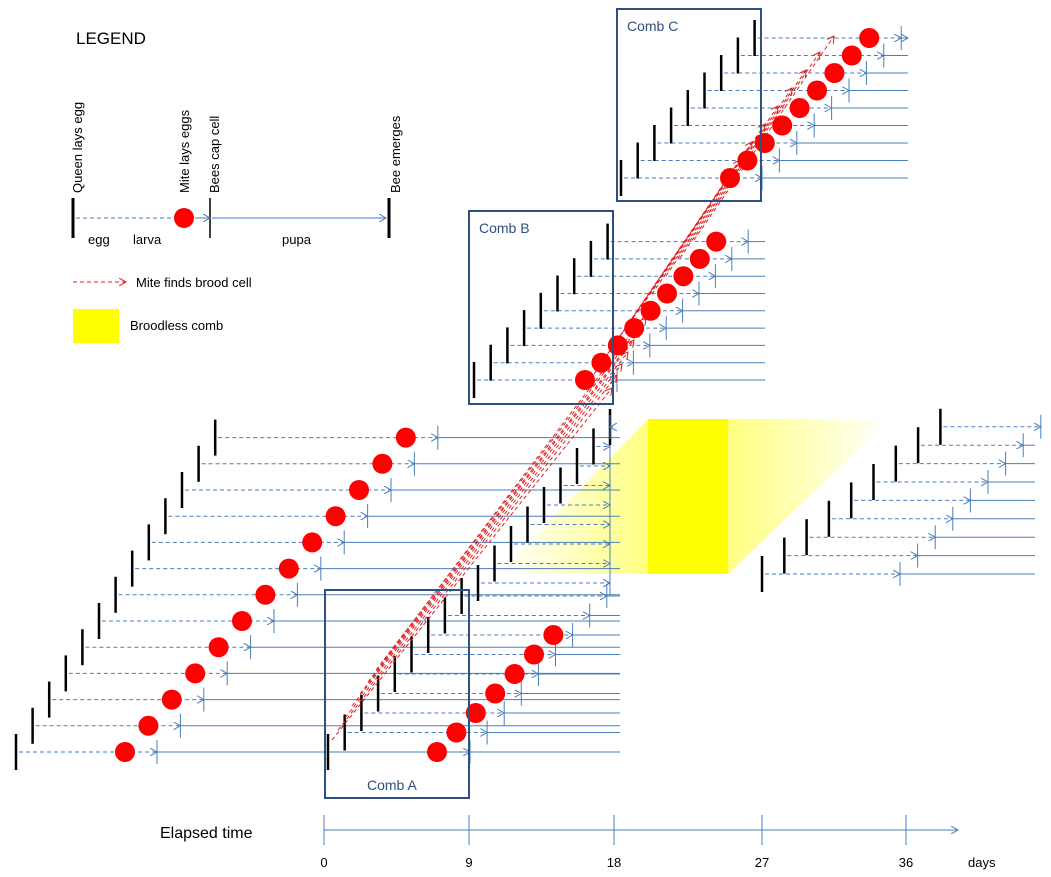 This screenshot has height=877, width=1051. I want to click on broodless-fade-left, so click(574, 496).